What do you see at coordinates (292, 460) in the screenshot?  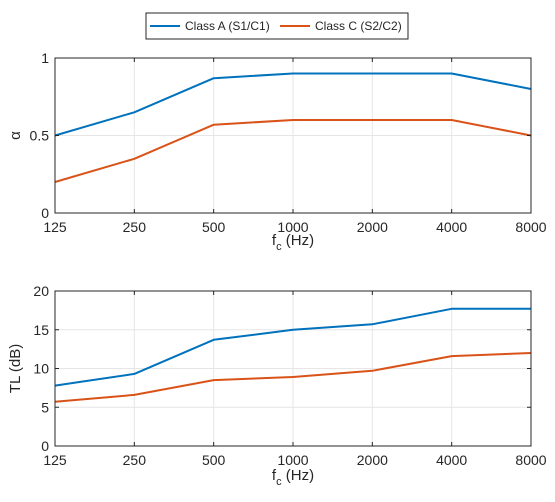 I see `plot1-x-tick-label: 1000` at bounding box center [292, 460].